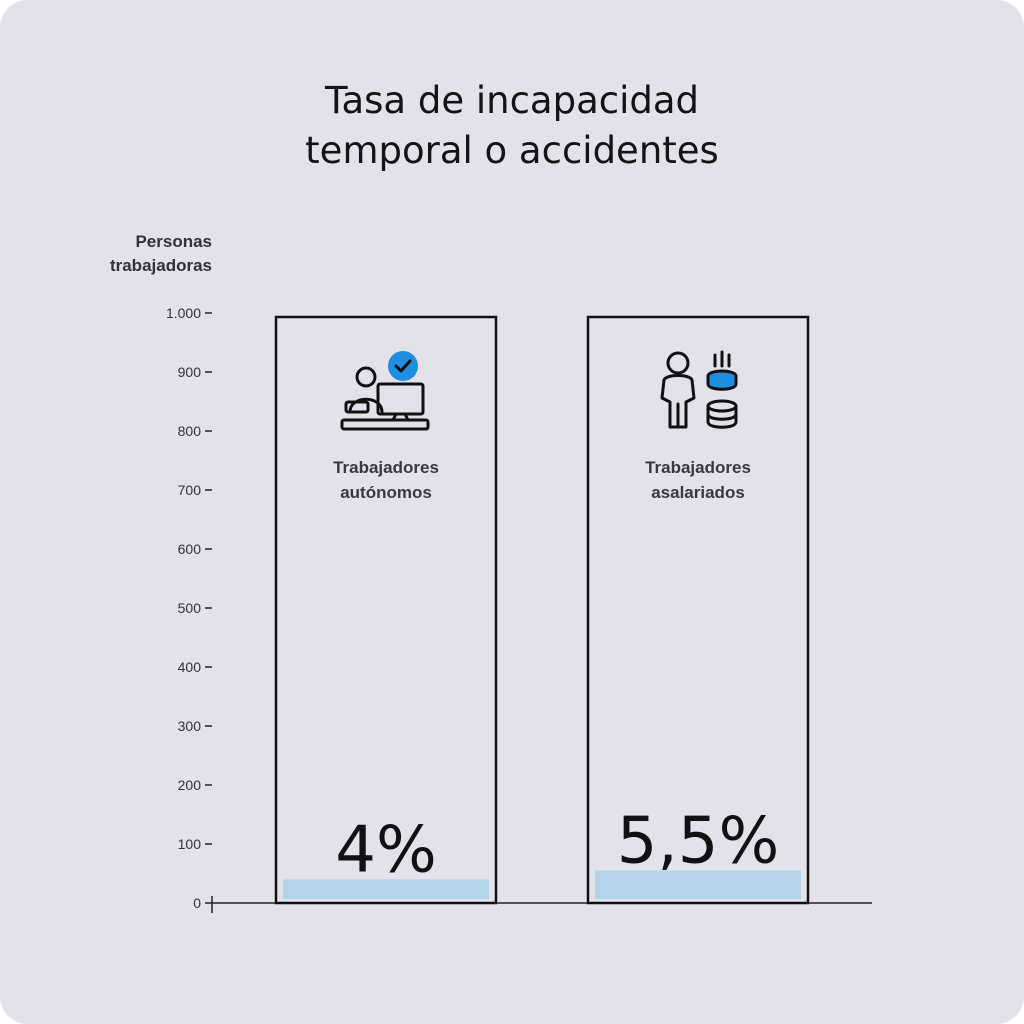  What do you see at coordinates (190, 785) in the screenshot?
I see `y-tick-label: 200` at bounding box center [190, 785].